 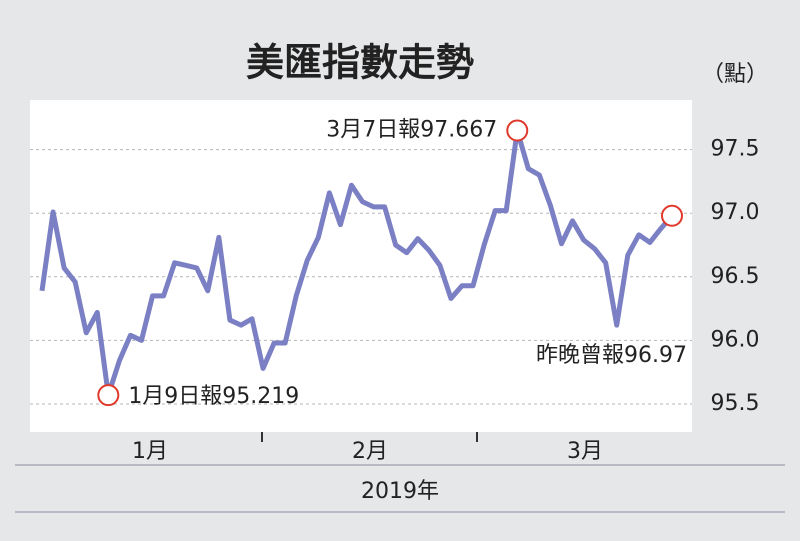 I want to click on x-tick-label: 3月, so click(x=585, y=451).